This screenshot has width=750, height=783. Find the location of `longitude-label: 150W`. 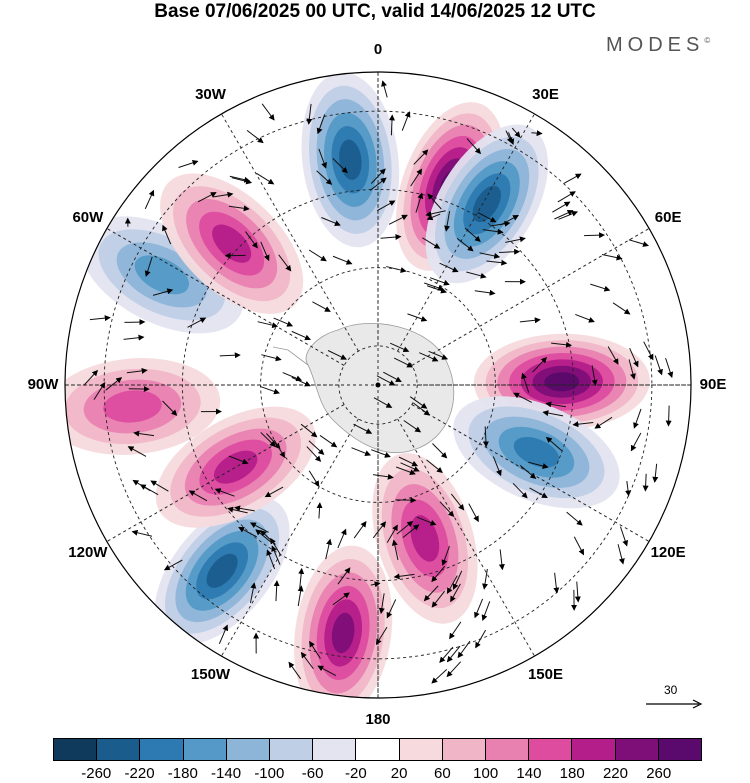

longitude-label: 150W is located at coordinates (210, 675).